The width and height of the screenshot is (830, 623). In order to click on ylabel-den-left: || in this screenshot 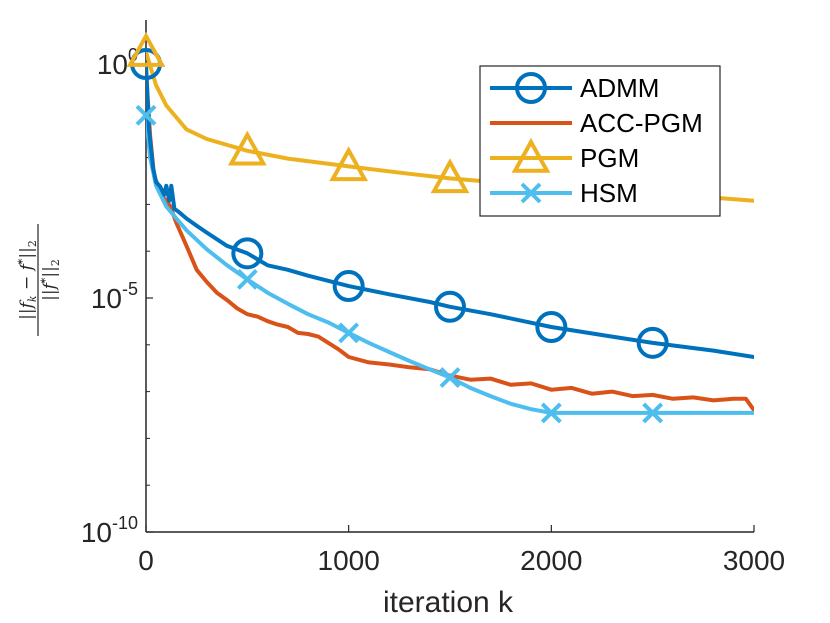, I will do `click(50, 294)`.